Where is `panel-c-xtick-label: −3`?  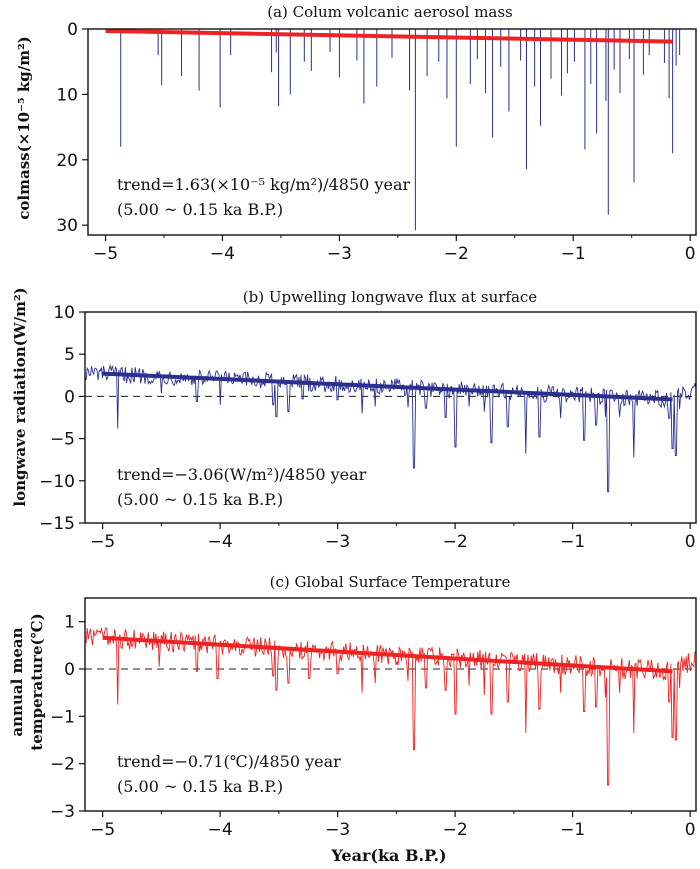 panel-c-xtick-label: −3 is located at coordinates (337, 830).